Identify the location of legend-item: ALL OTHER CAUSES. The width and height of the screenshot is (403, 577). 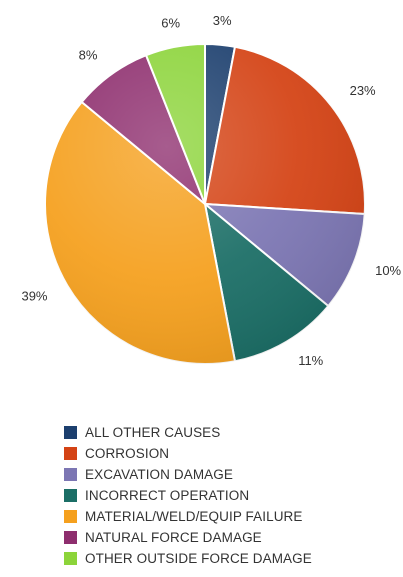
(188, 432).